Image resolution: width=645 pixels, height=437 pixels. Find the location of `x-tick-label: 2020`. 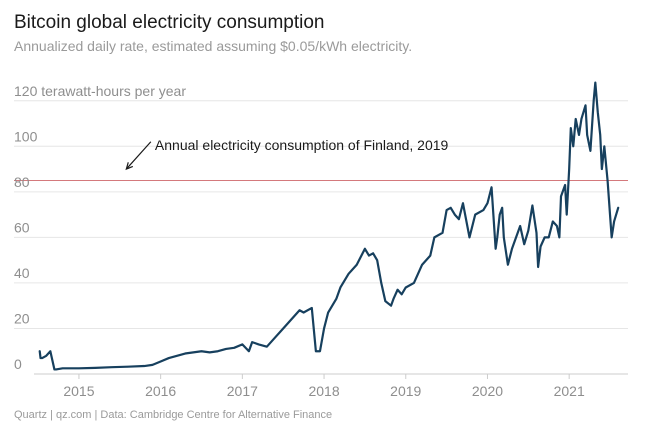

x-tick-label: 2020 is located at coordinates (487, 391).